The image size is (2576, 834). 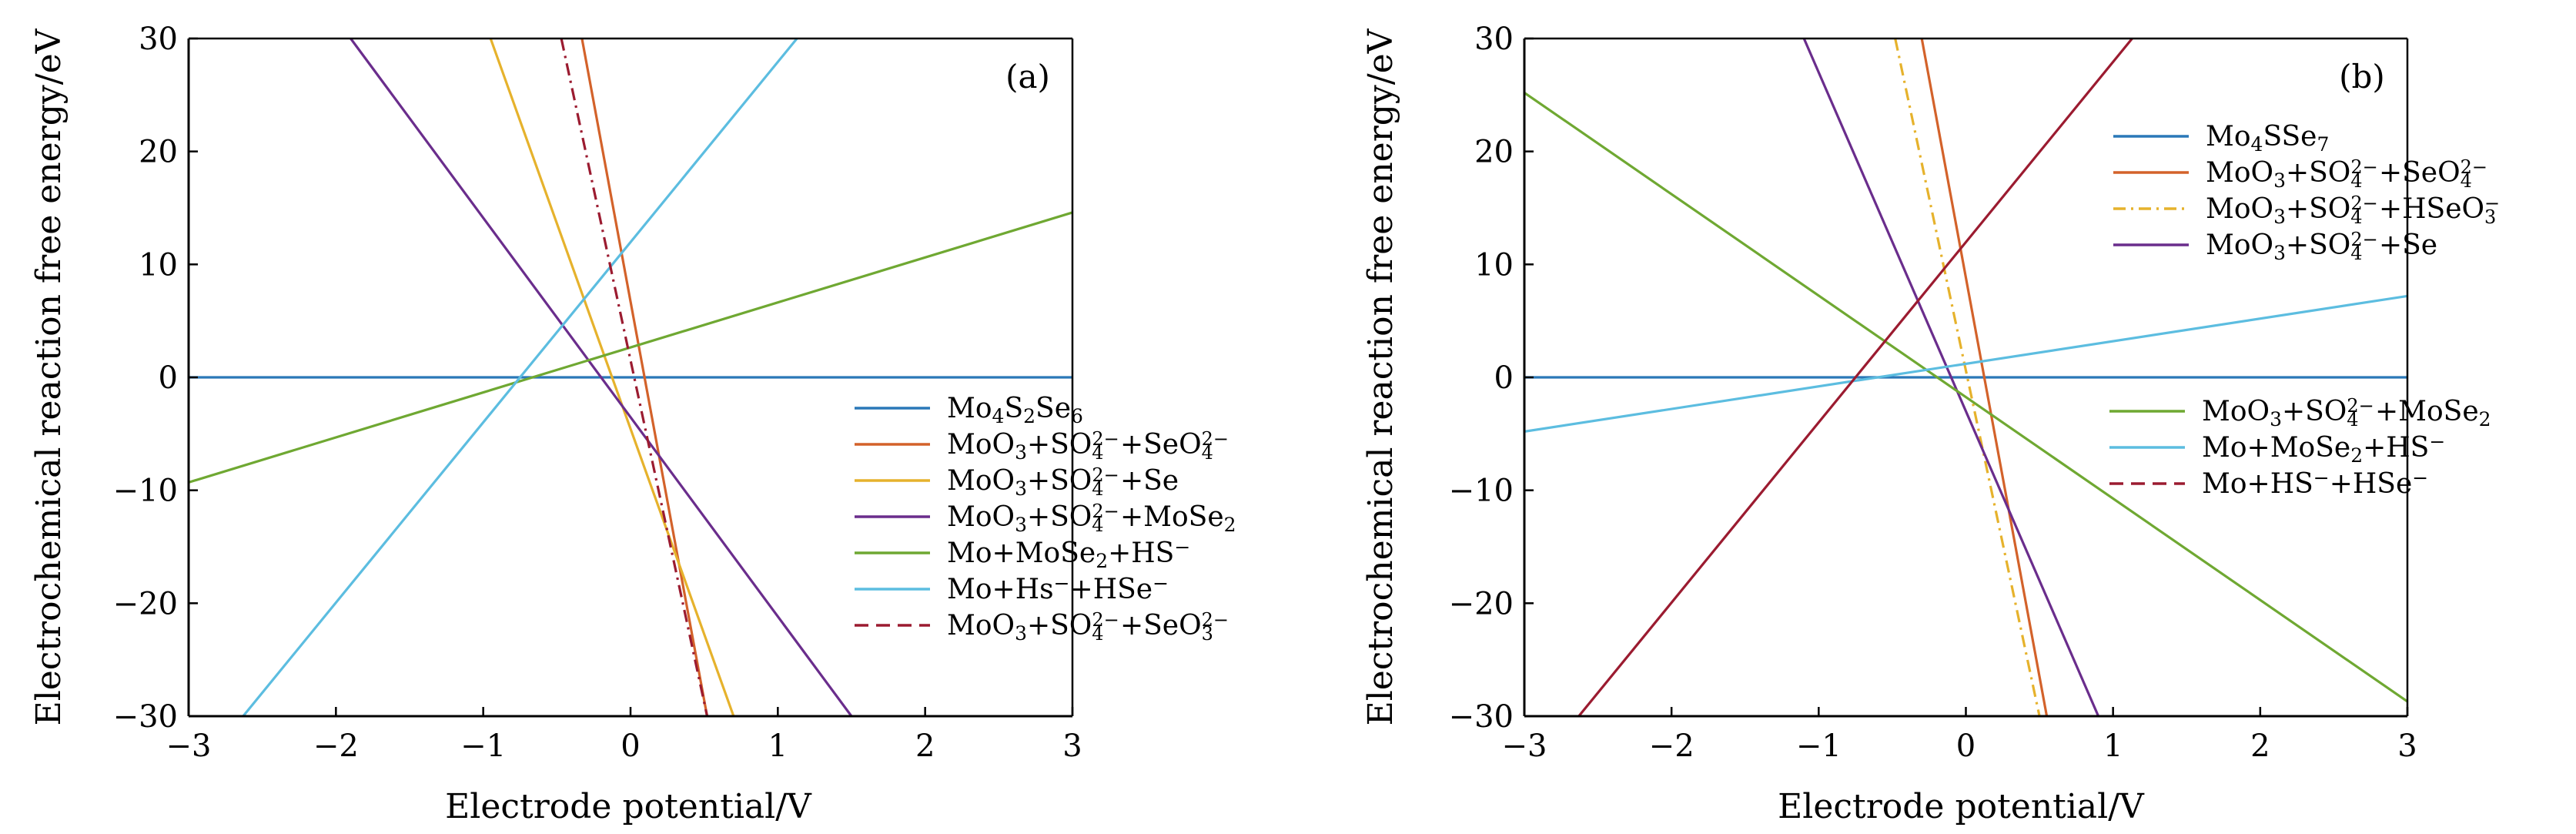 What do you see at coordinates (1028, 76) in the screenshot?
I see `panel-a-label: (a)` at bounding box center [1028, 76].